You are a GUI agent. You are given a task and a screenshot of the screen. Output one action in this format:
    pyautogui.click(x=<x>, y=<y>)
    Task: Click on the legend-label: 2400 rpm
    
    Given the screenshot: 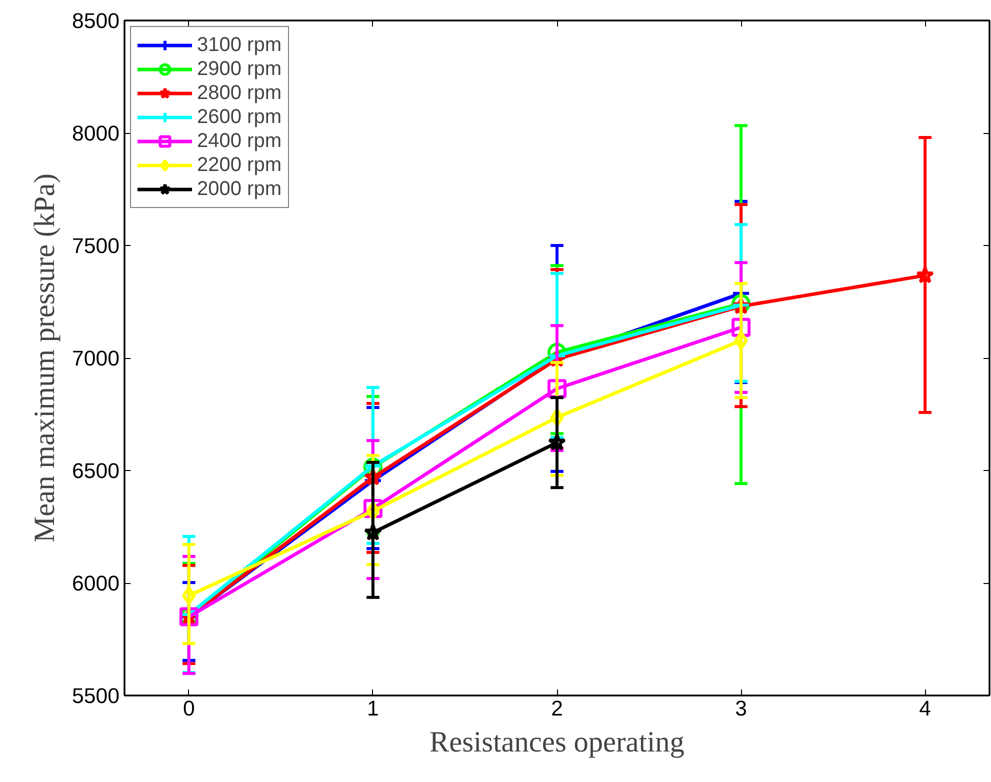 What is the action you would take?
    pyautogui.click(x=239, y=141)
    